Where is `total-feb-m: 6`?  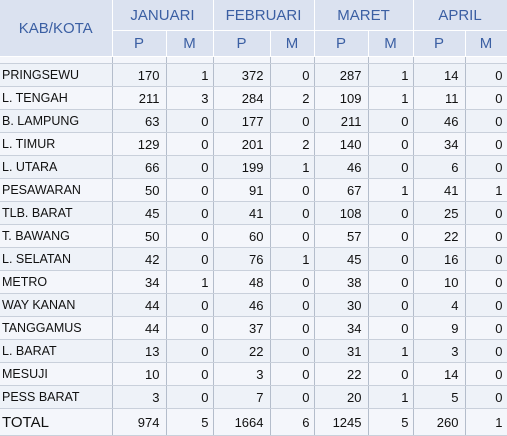 total-feb-m: 6 is located at coordinates (292, 422).